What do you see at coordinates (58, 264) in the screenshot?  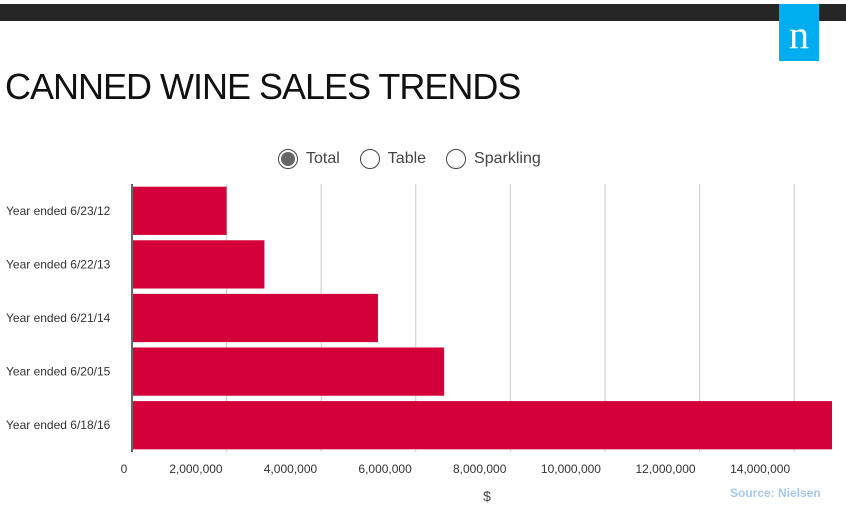 I see `category-label: Year ended 6/22/13` at bounding box center [58, 264].